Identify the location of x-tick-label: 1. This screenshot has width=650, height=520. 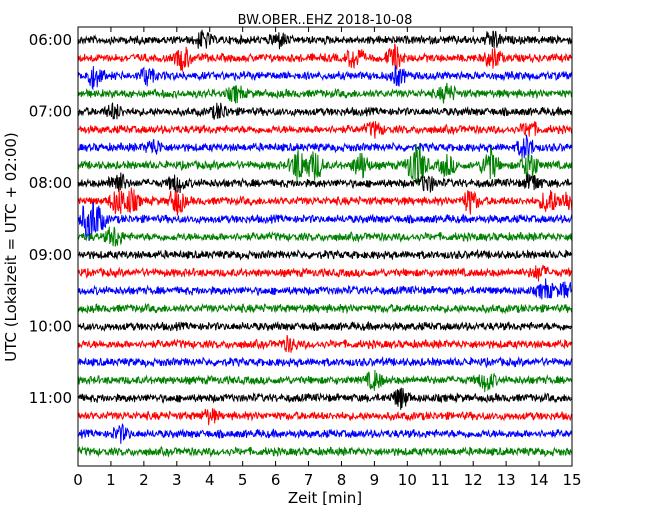
(111, 480).